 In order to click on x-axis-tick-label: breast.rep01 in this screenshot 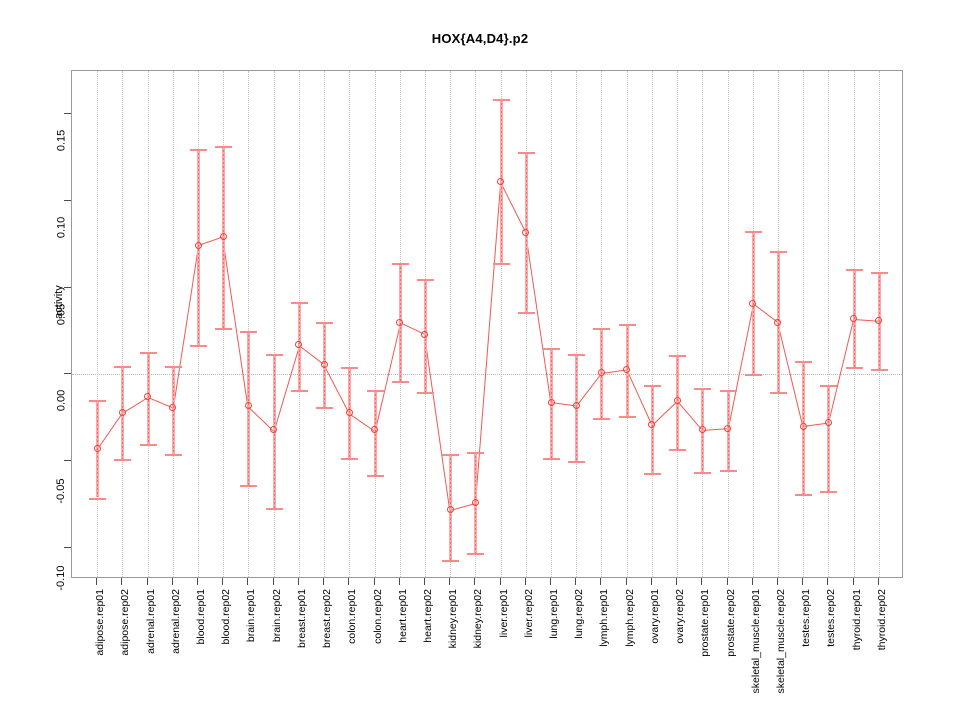, I will do `click(301, 618)`.